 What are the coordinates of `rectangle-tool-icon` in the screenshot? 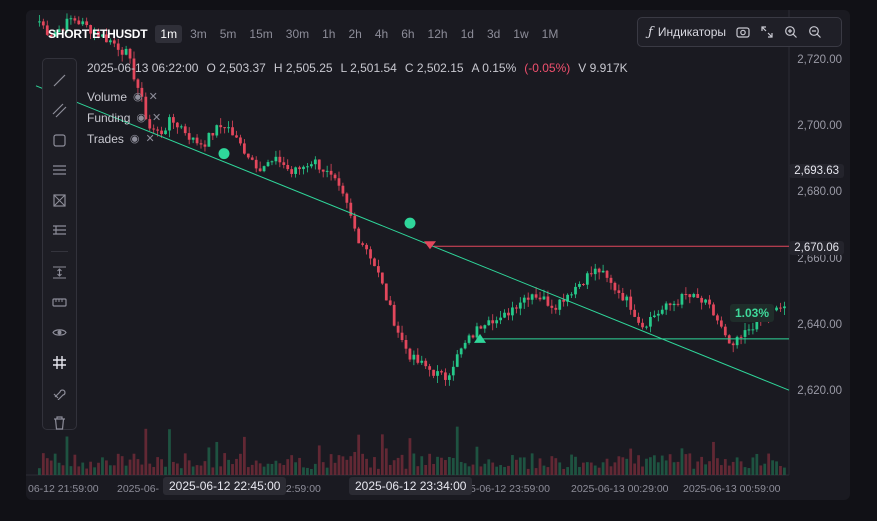 It's located at (59, 140).